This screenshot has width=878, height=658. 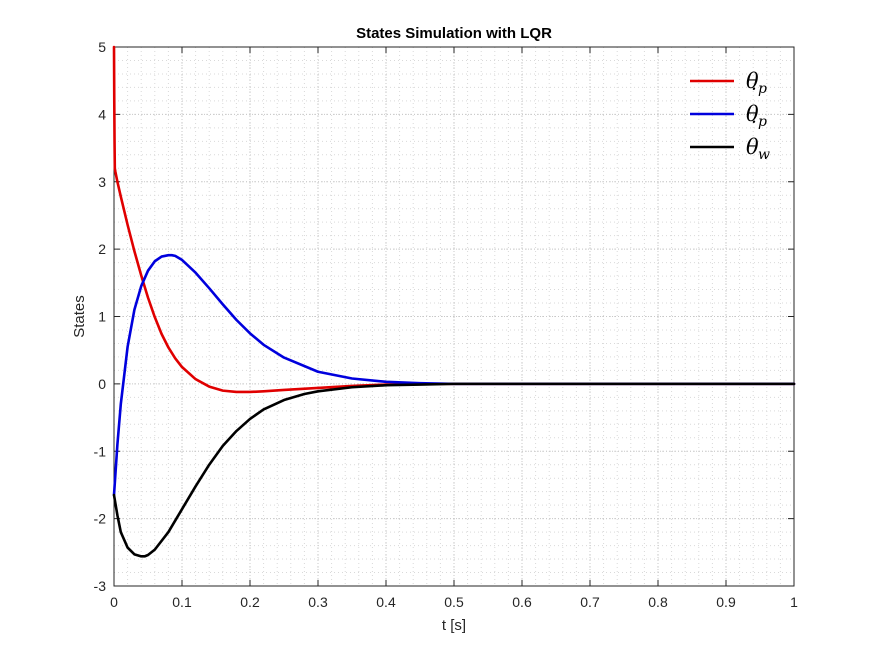 I want to click on y-tick-label: 5, so click(x=102, y=47).